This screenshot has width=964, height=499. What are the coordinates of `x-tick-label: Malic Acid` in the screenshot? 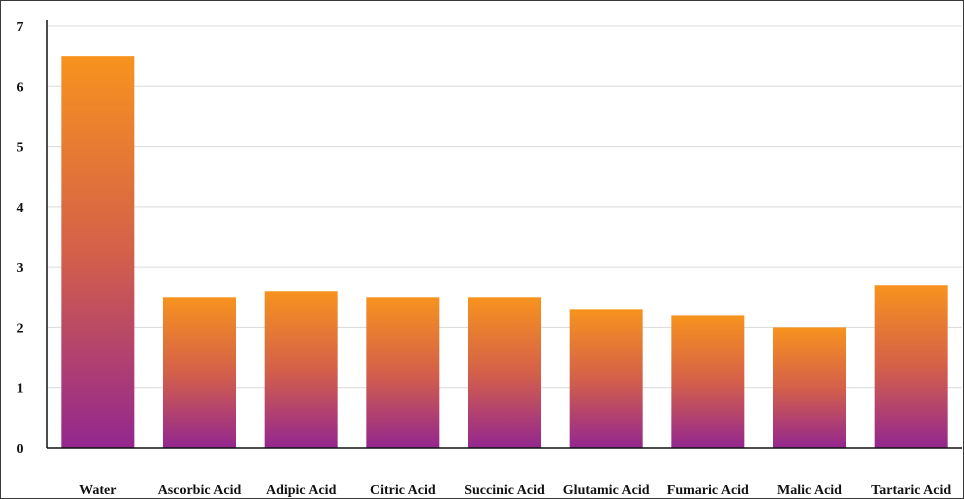 It's located at (809, 490).